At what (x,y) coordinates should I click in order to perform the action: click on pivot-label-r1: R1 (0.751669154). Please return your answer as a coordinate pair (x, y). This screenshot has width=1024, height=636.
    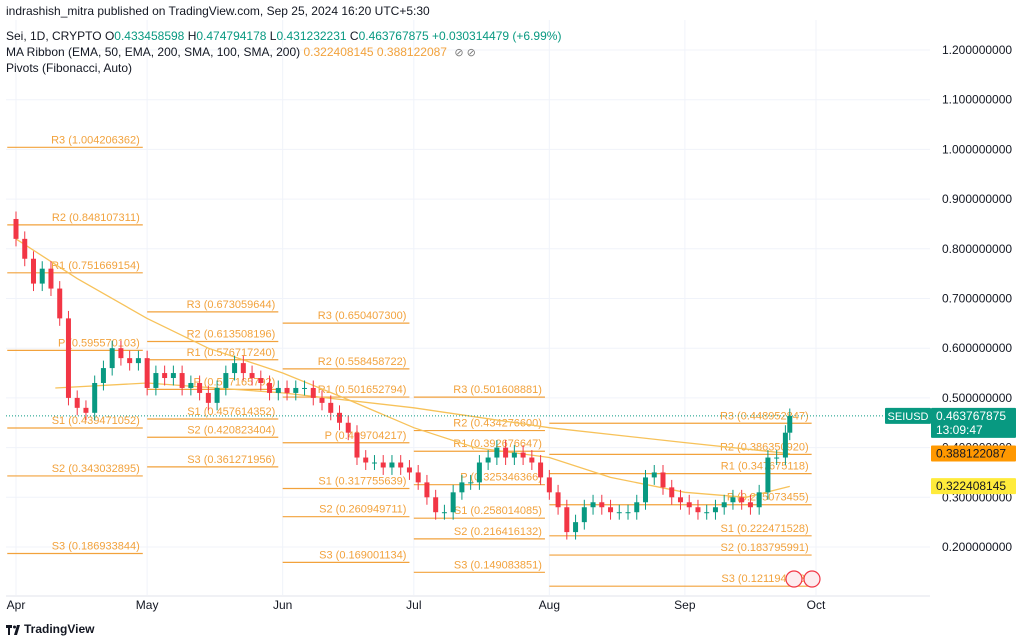
    Looking at the image, I should click on (95, 266).